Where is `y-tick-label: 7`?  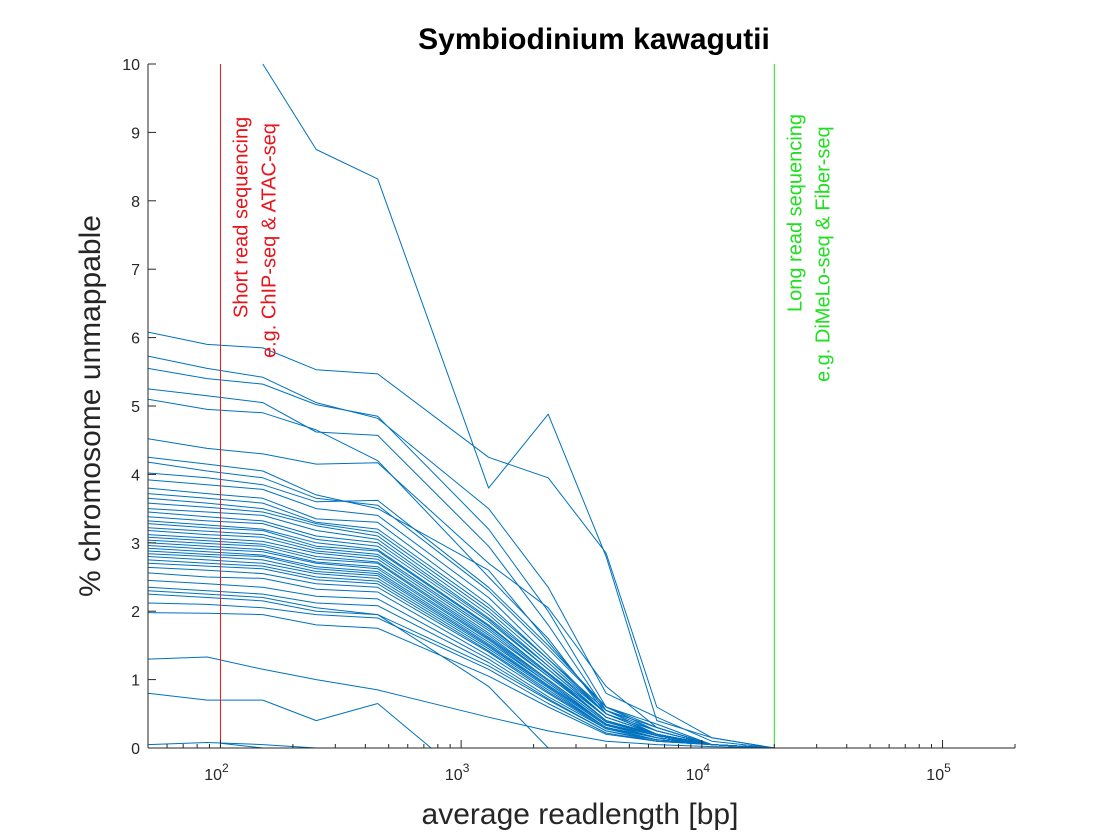 y-tick-label: 7 is located at coordinates (135, 270).